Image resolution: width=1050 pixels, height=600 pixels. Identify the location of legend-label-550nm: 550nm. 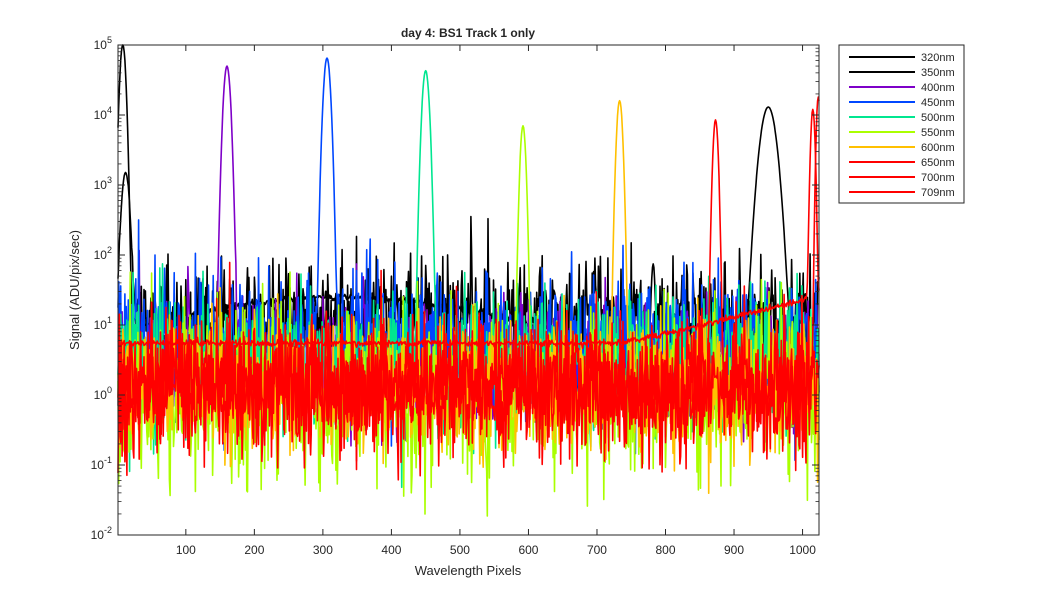
(938, 133).